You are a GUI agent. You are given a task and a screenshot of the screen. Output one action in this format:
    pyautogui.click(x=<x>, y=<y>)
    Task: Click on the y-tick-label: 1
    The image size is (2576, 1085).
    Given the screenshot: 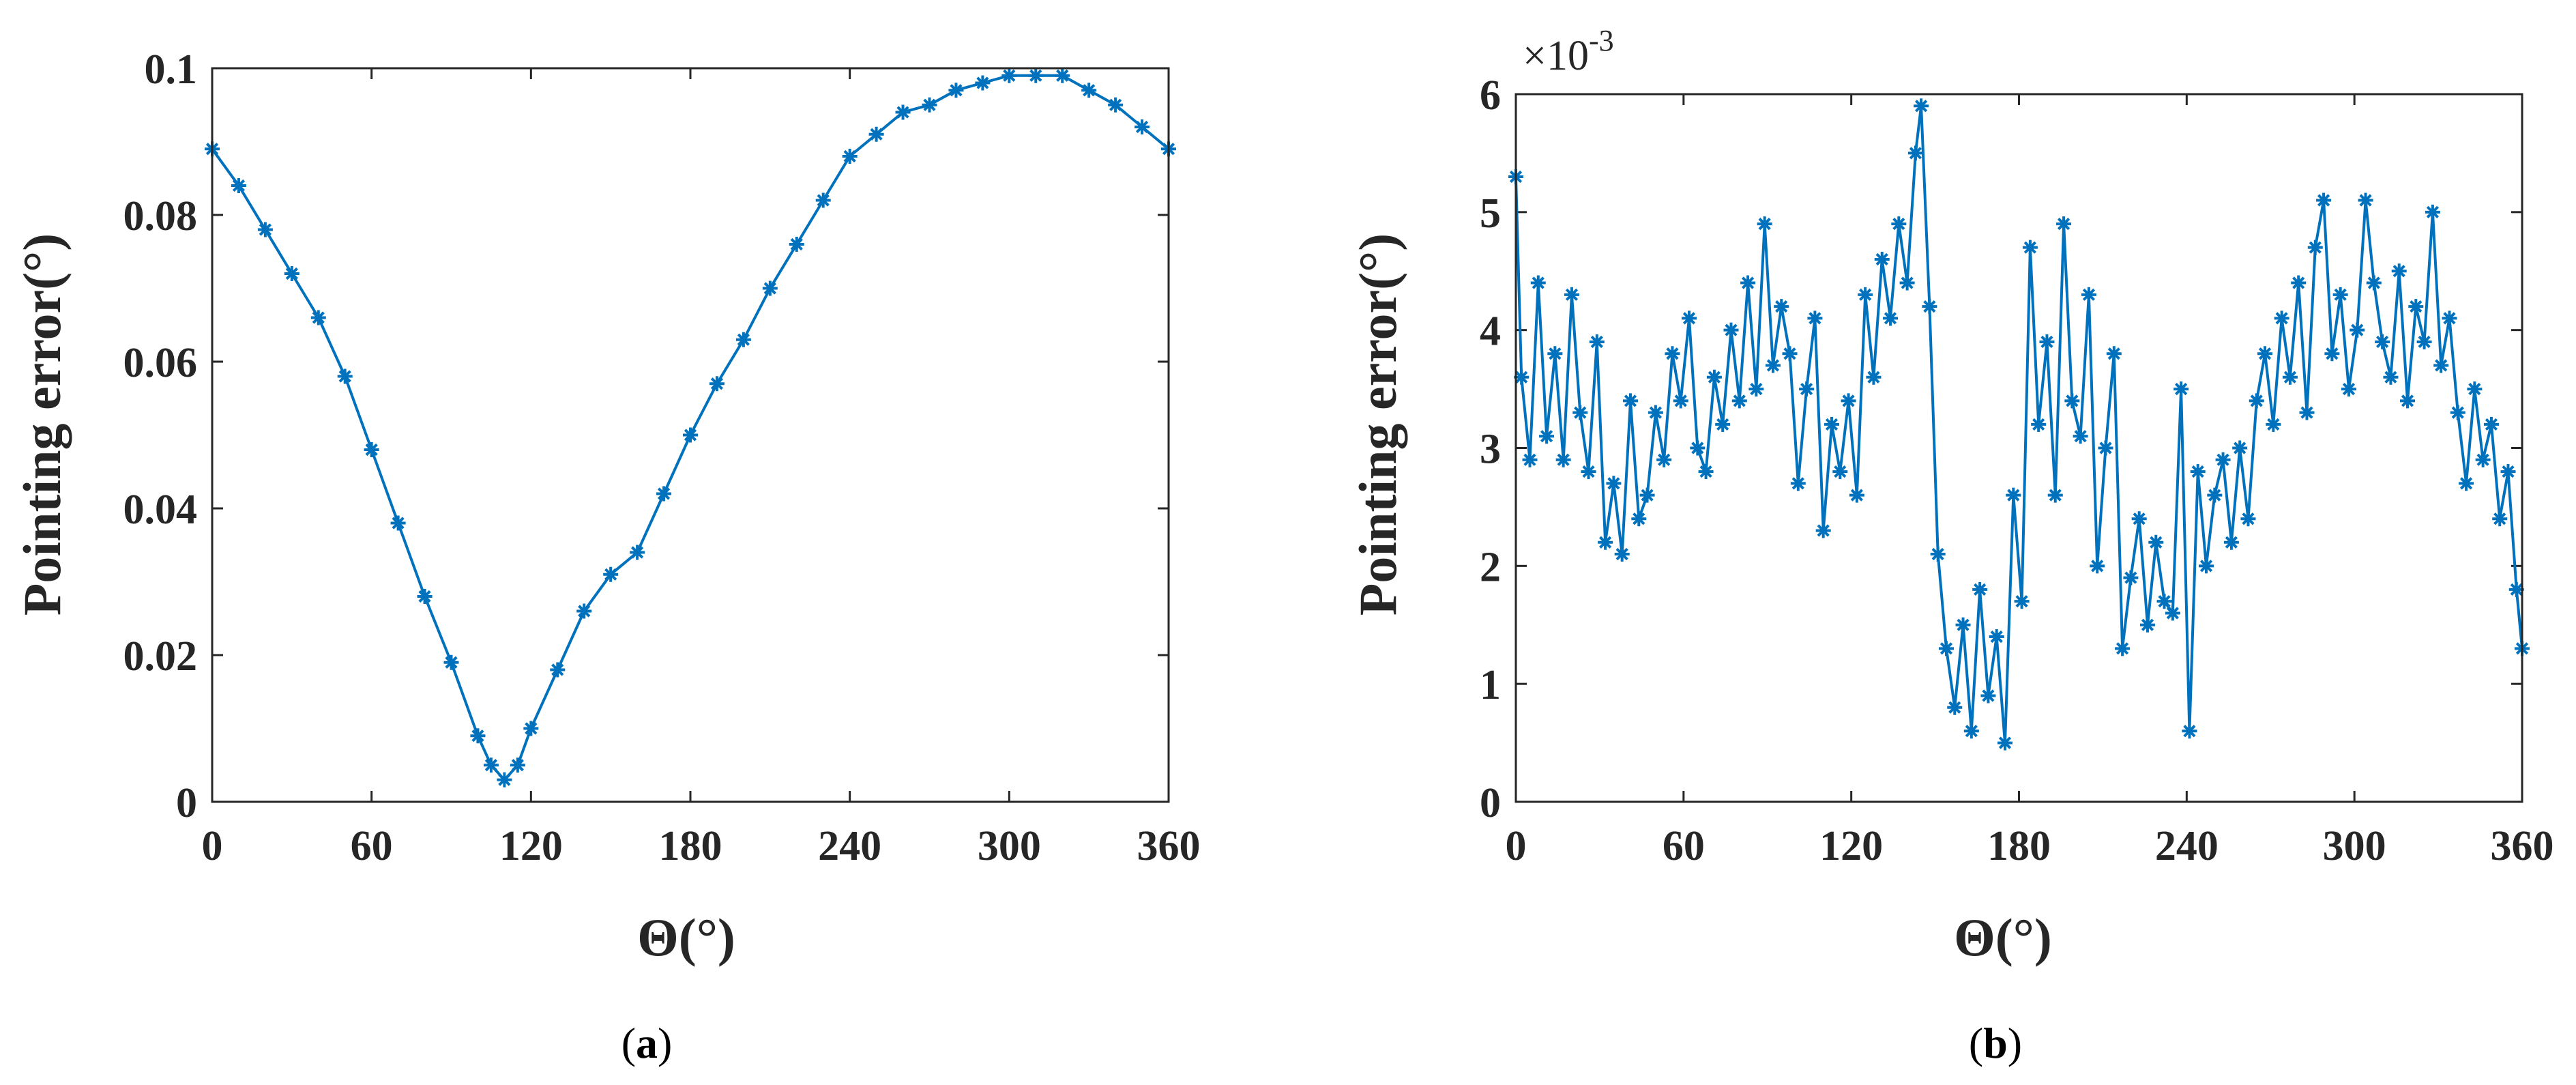 What is the action you would take?
    pyautogui.click(x=1490, y=685)
    